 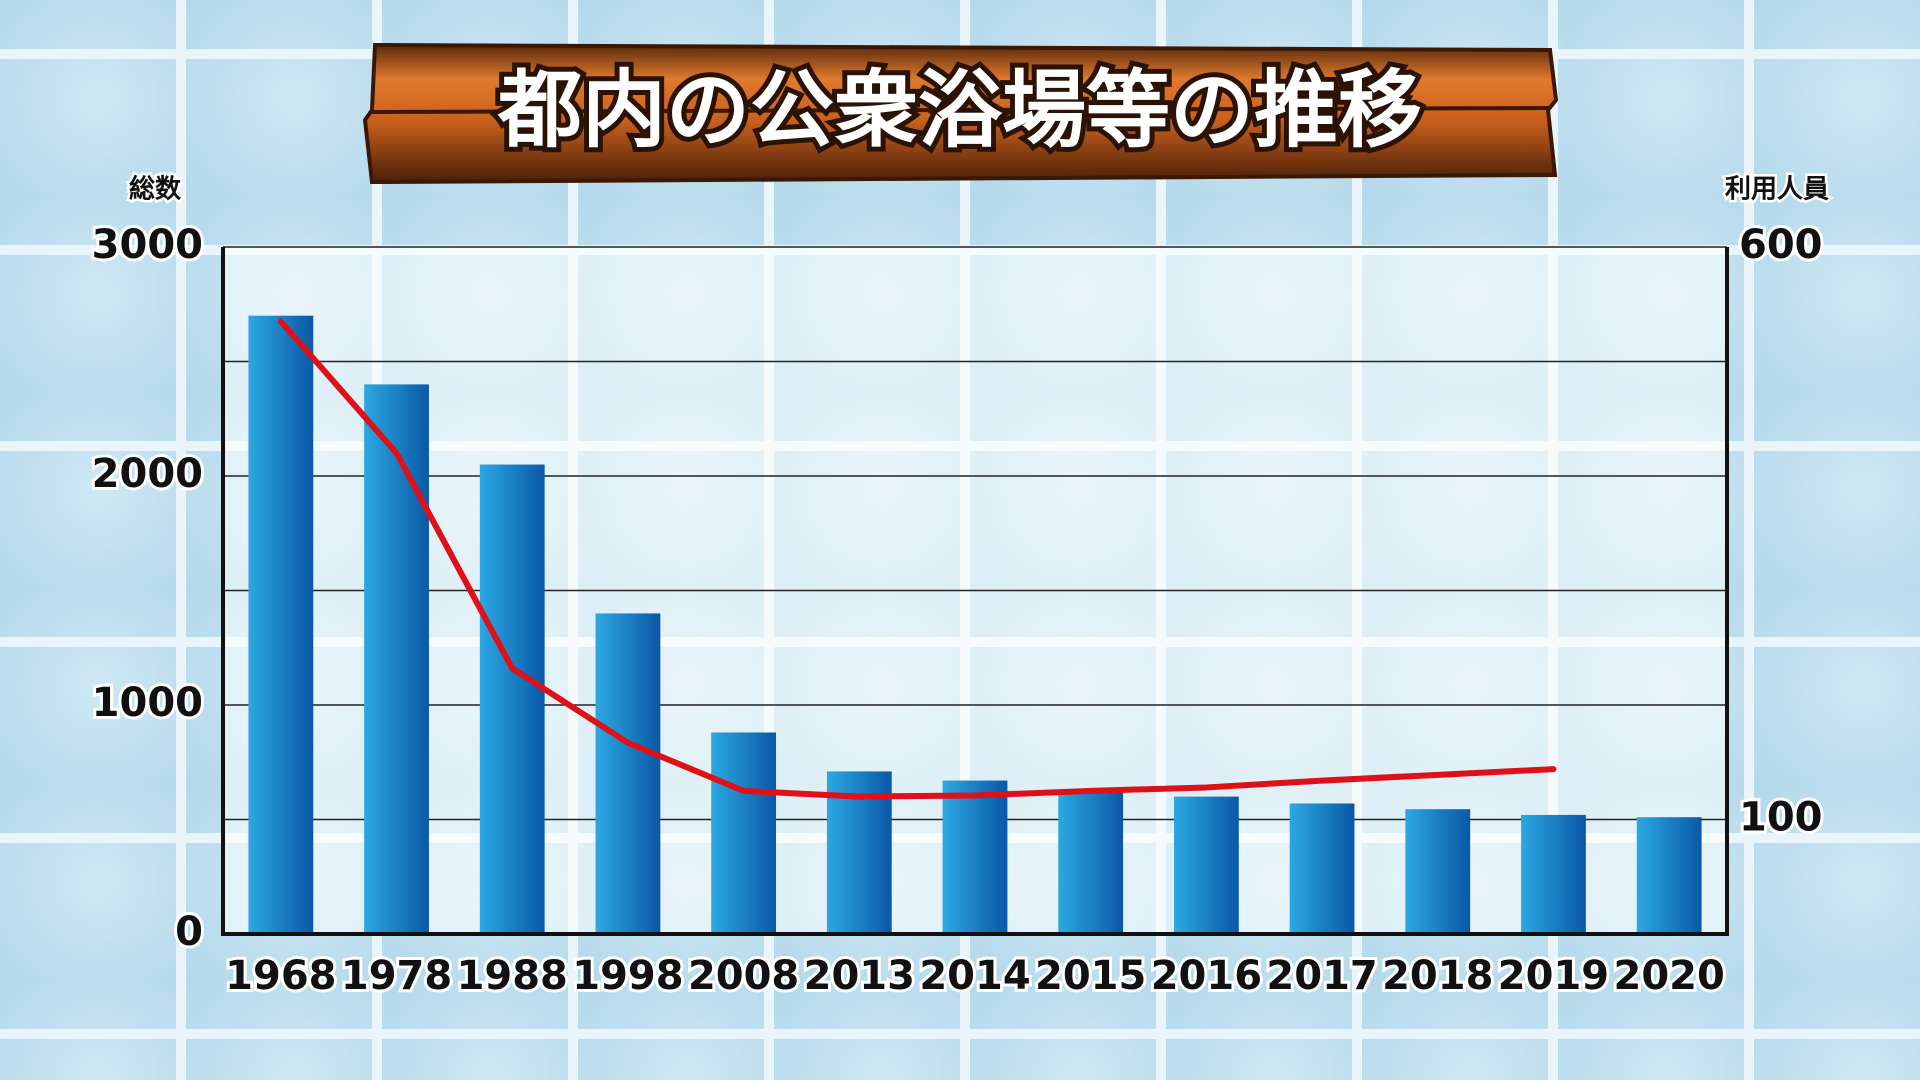 What do you see at coordinates (155, 189) in the screenshot?
I see `y-axis-label: 総数` at bounding box center [155, 189].